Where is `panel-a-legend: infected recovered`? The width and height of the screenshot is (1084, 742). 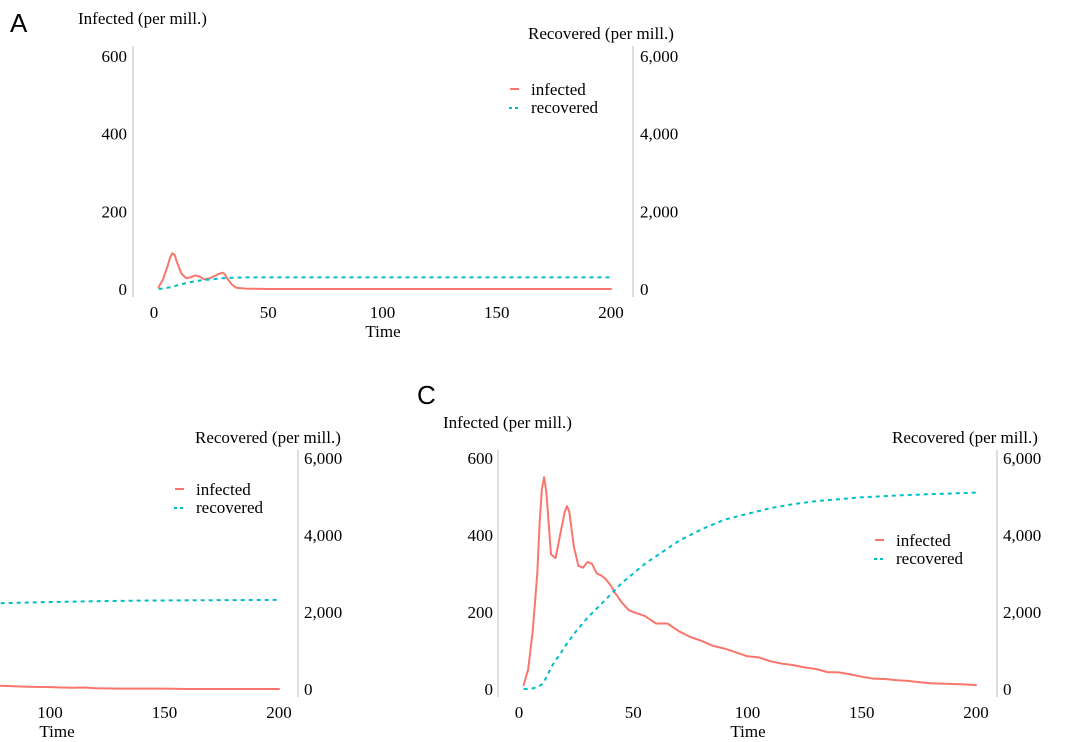 panel-a-legend: infected recovered is located at coordinates (554, 98).